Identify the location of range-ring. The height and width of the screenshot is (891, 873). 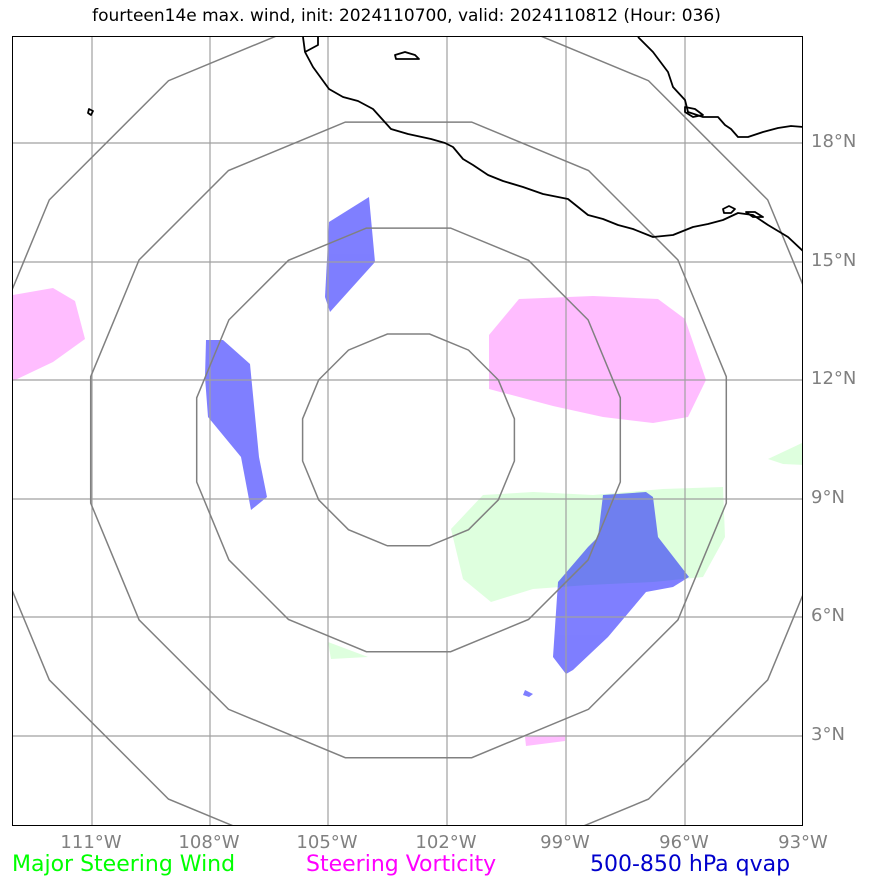
(408, 440).